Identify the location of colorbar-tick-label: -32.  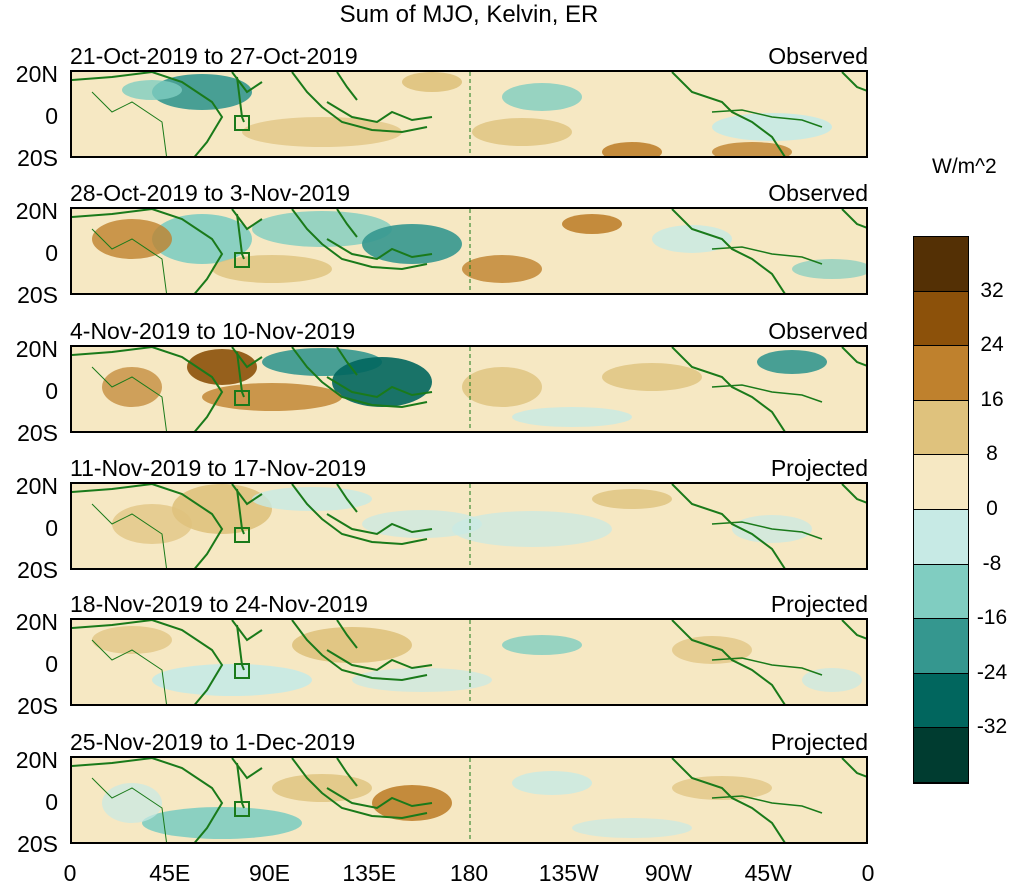
(992, 727).